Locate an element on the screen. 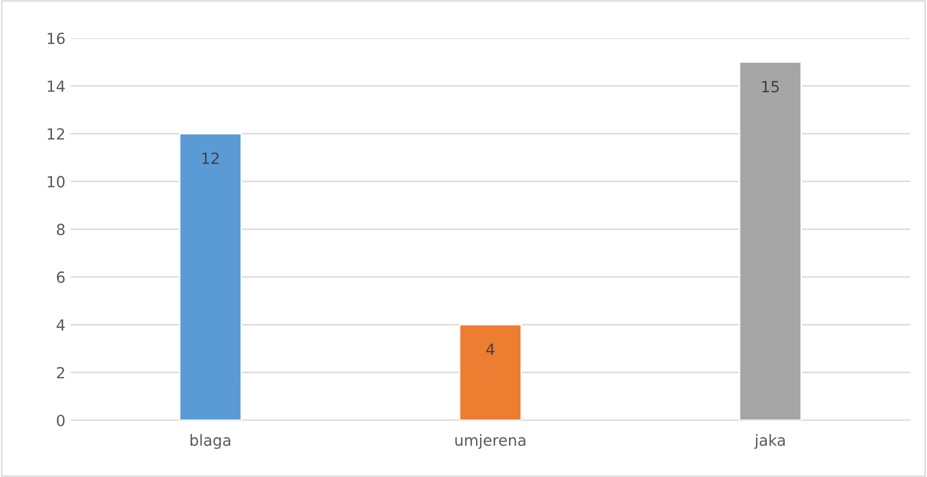 The image size is (927, 477). y-tick-label: 10 is located at coordinates (56, 182).